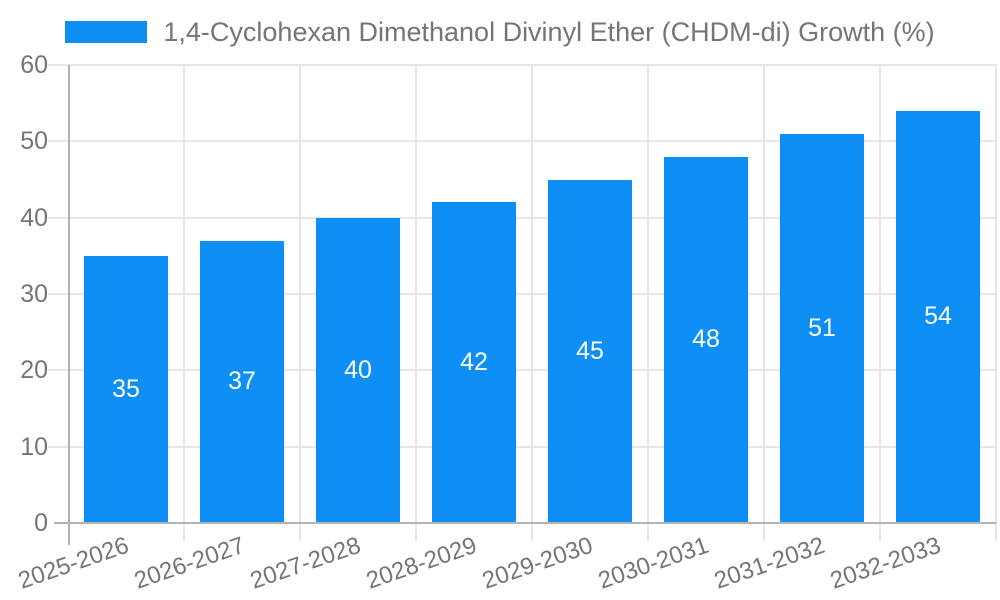 Image resolution: width=1000 pixels, height=600 pixels. I want to click on y-axis-label: 60, so click(34, 65).